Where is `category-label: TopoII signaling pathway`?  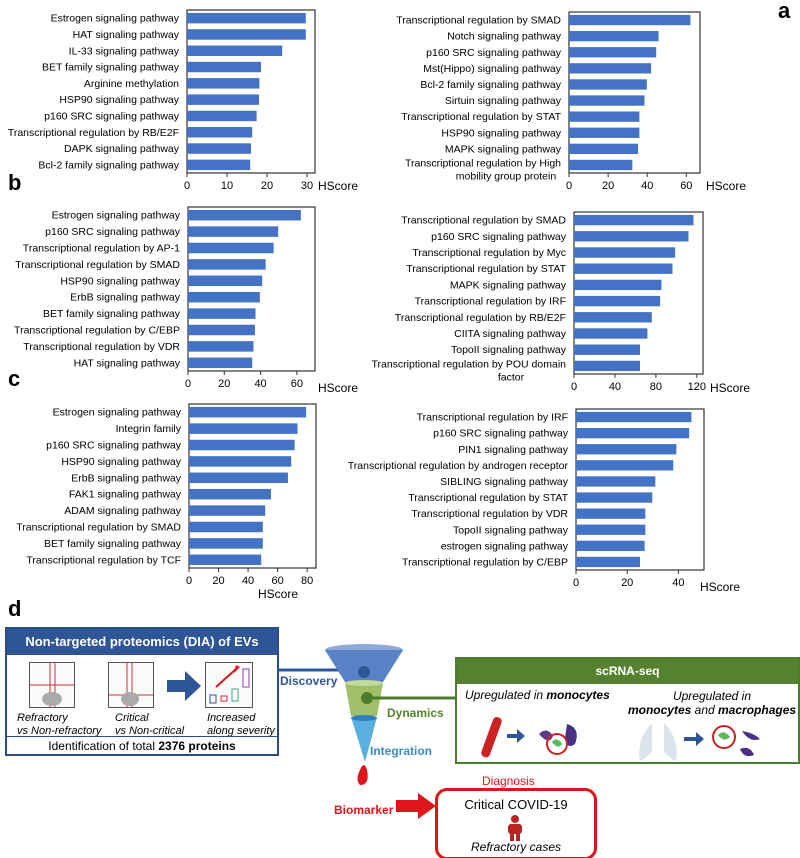 category-label: TopoII signaling pathway is located at coordinates (509, 350).